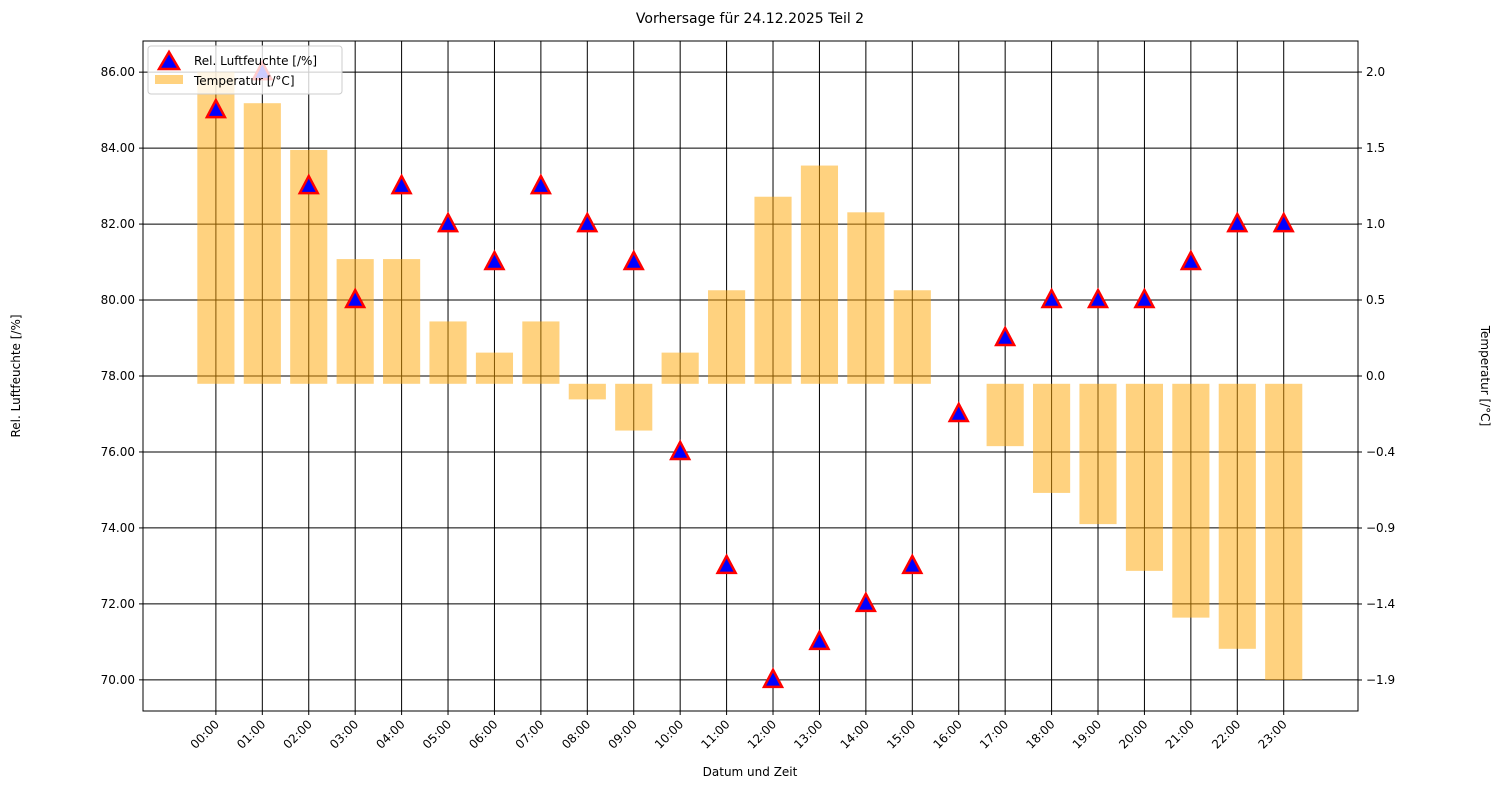 The width and height of the screenshot is (1500, 788). Describe the element at coordinates (1133, 734) in the screenshot. I see `x-tick-label: 20:00` at that location.